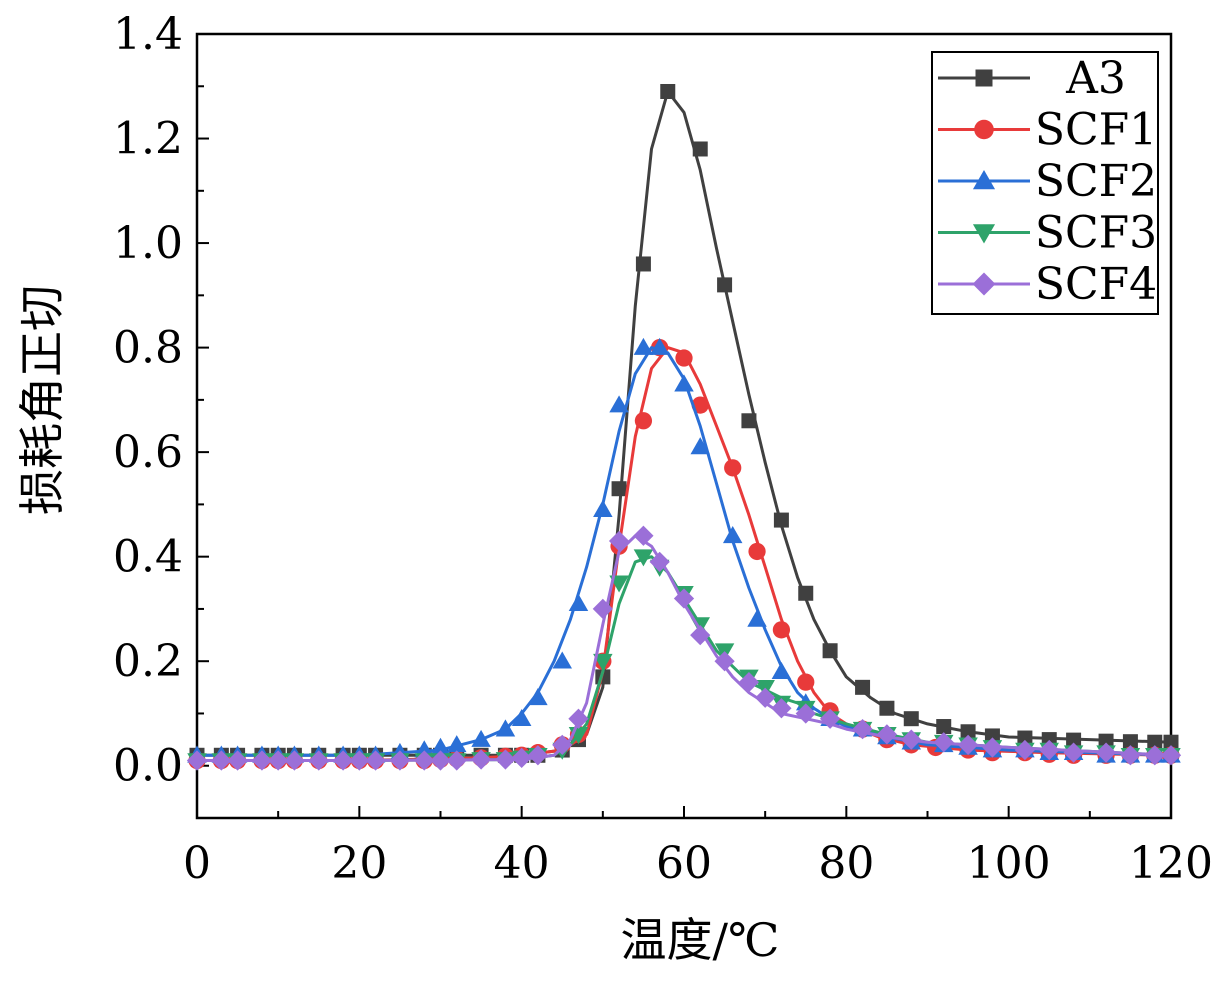 This screenshot has height=984, width=1224. I want to click on y-tick-label: 1.2, so click(148, 139).